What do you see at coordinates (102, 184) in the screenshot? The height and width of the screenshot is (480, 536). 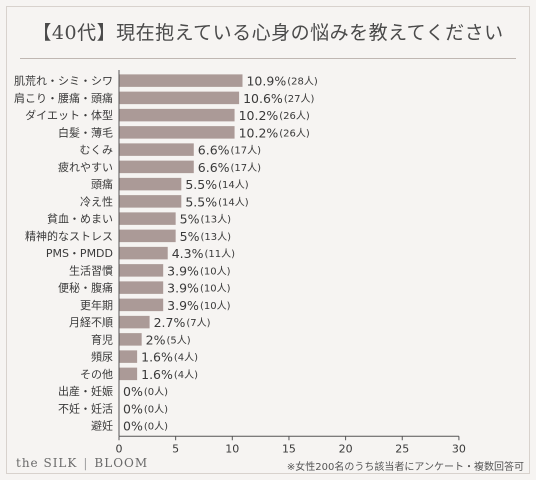 I see `category-label: 頭痛` at bounding box center [102, 184].